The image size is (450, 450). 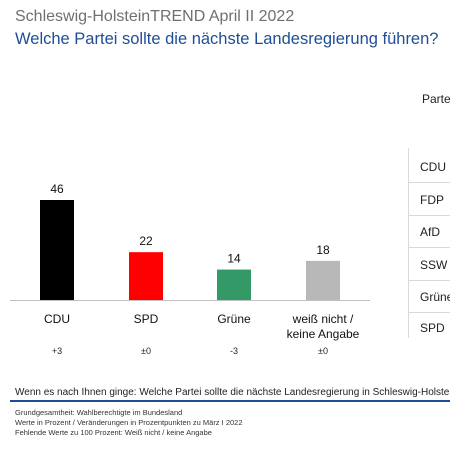 What do you see at coordinates (234, 351) in the screenshot?
I see `change-label: -3` at bounding box center [234, 351].